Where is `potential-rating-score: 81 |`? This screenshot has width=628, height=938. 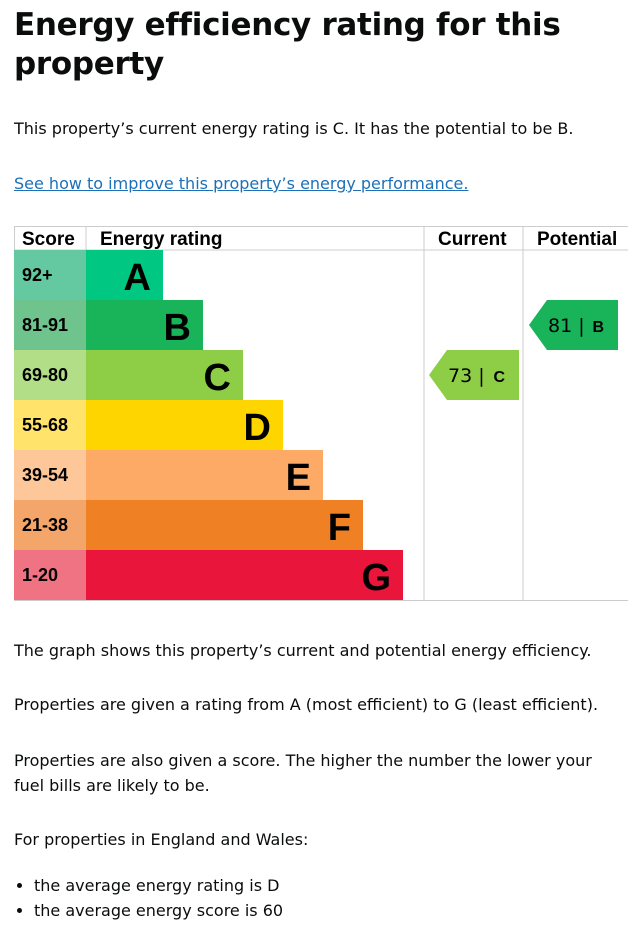
potential-rating-score: 81 | is located at coordinates (566, 326).